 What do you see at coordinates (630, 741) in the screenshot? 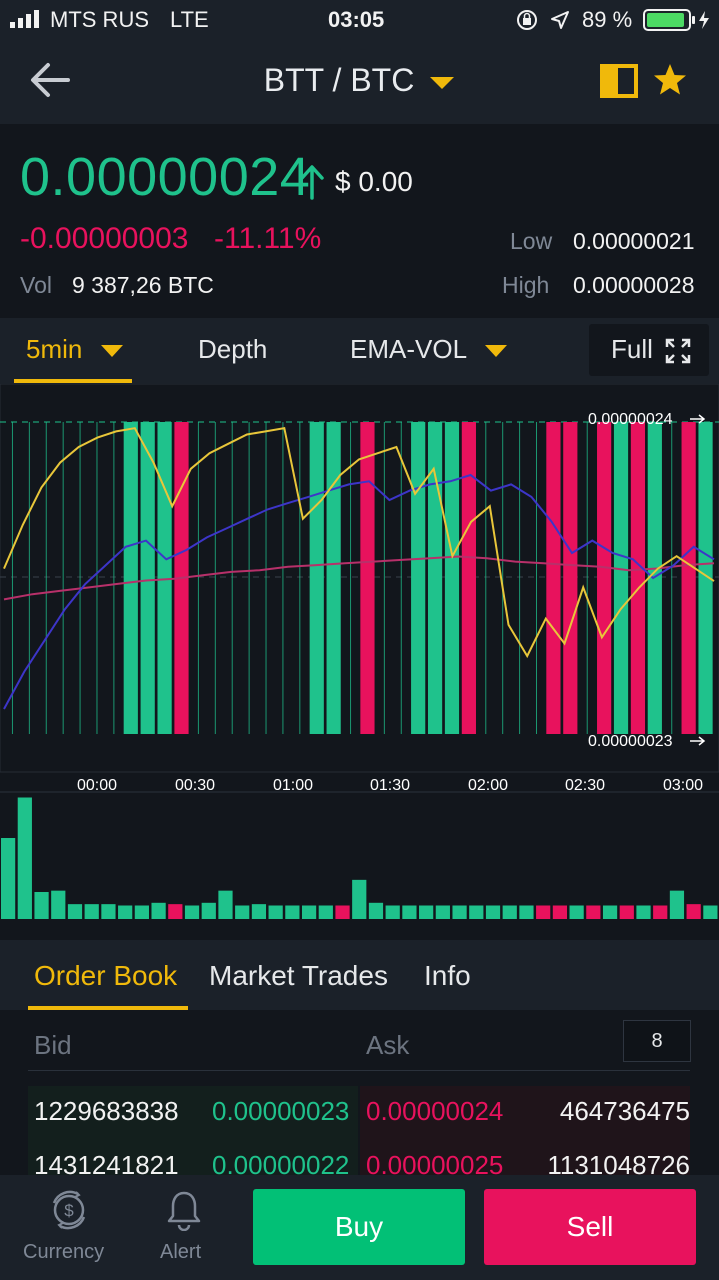
I see `price-min-label: 0.00000023` at bounding box center [630, 741].